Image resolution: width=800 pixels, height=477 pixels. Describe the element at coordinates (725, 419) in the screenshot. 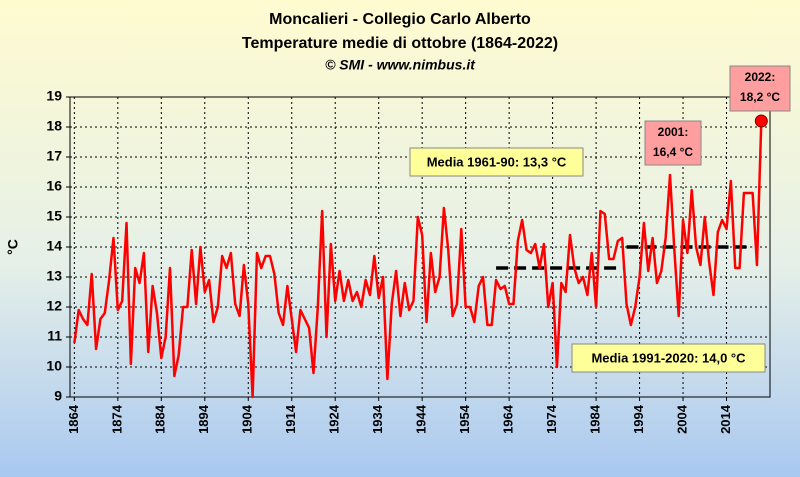

I see `x-tick-label: 2014` at that location.